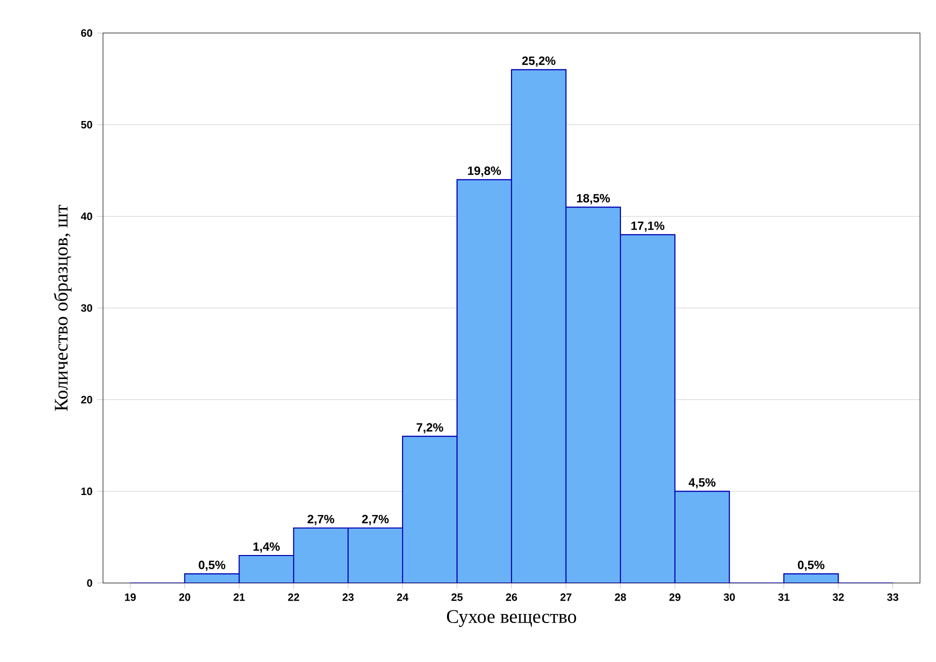 The width and height of the screenshot is (936, 662). I want to click on x-axis-title: Сухое вещество, so click(511, 618).